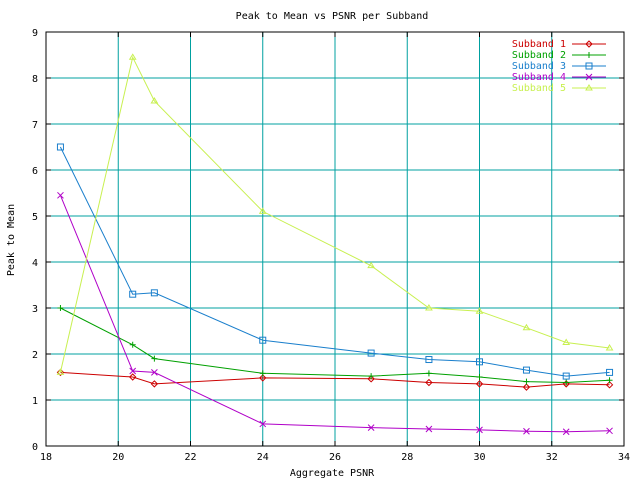 This screenshot has height=480, width=640. Describe the element at coordinates (539, 77) in the screenshot. I see `legend-label: Subband 4` at that location.